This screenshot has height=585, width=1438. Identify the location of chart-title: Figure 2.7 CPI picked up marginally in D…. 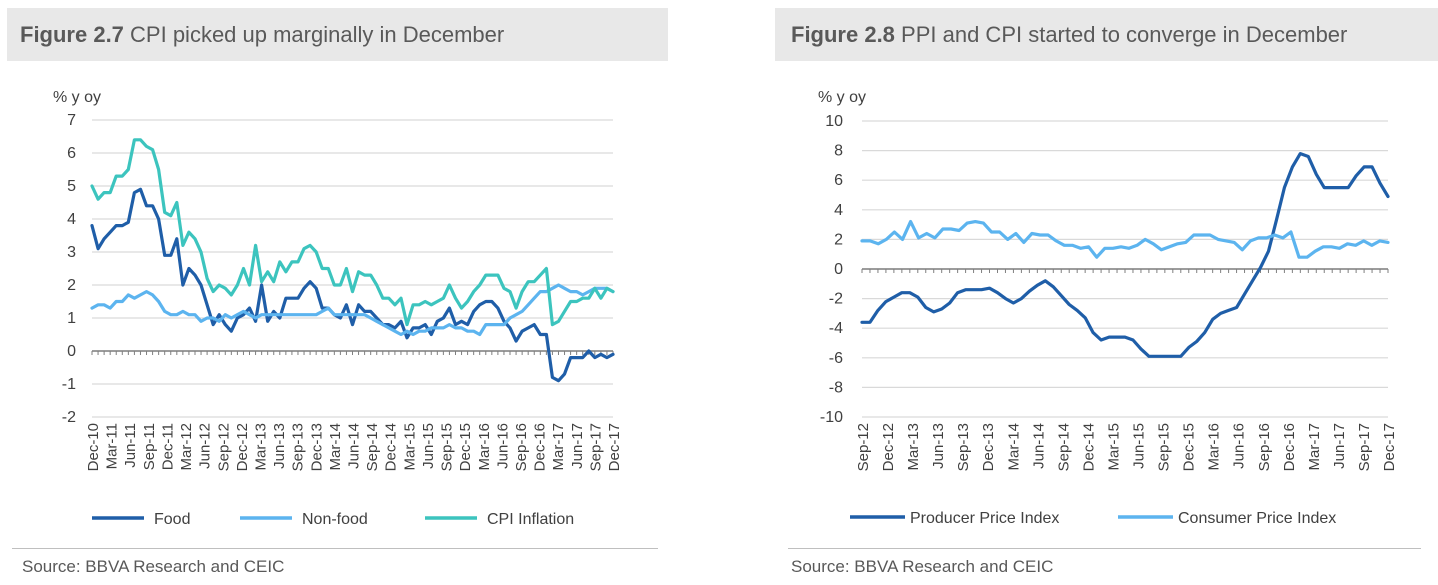
(337, 34).